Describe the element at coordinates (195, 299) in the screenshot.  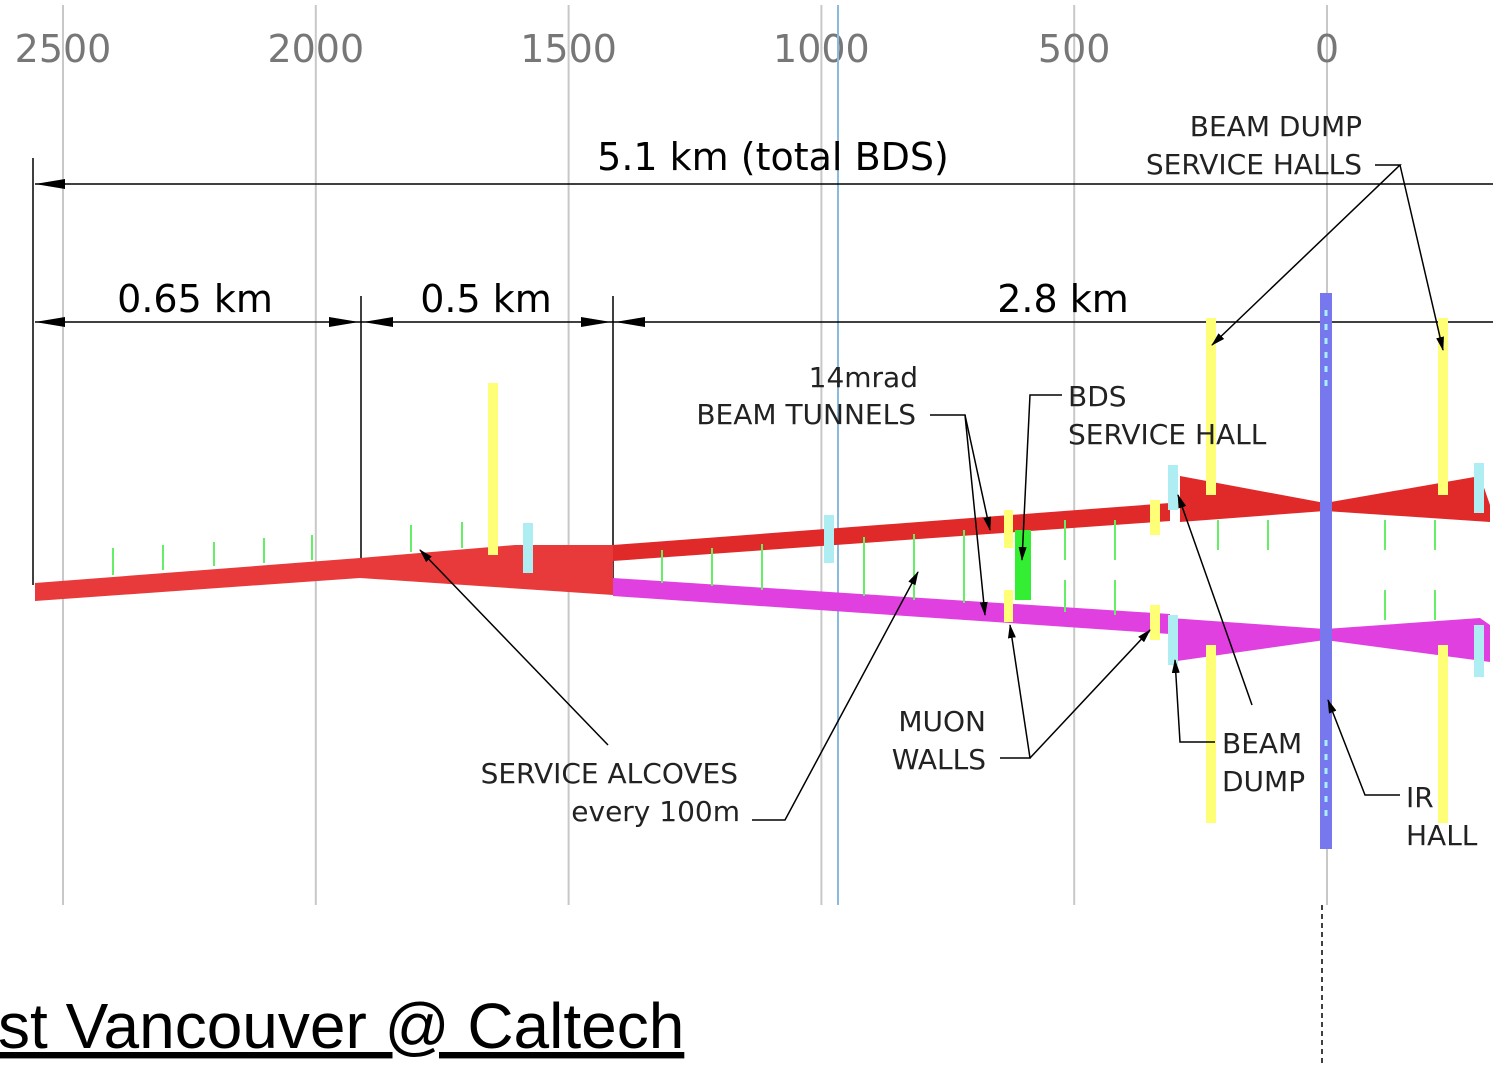
I see `segment-length: 0.65 km` at that location.